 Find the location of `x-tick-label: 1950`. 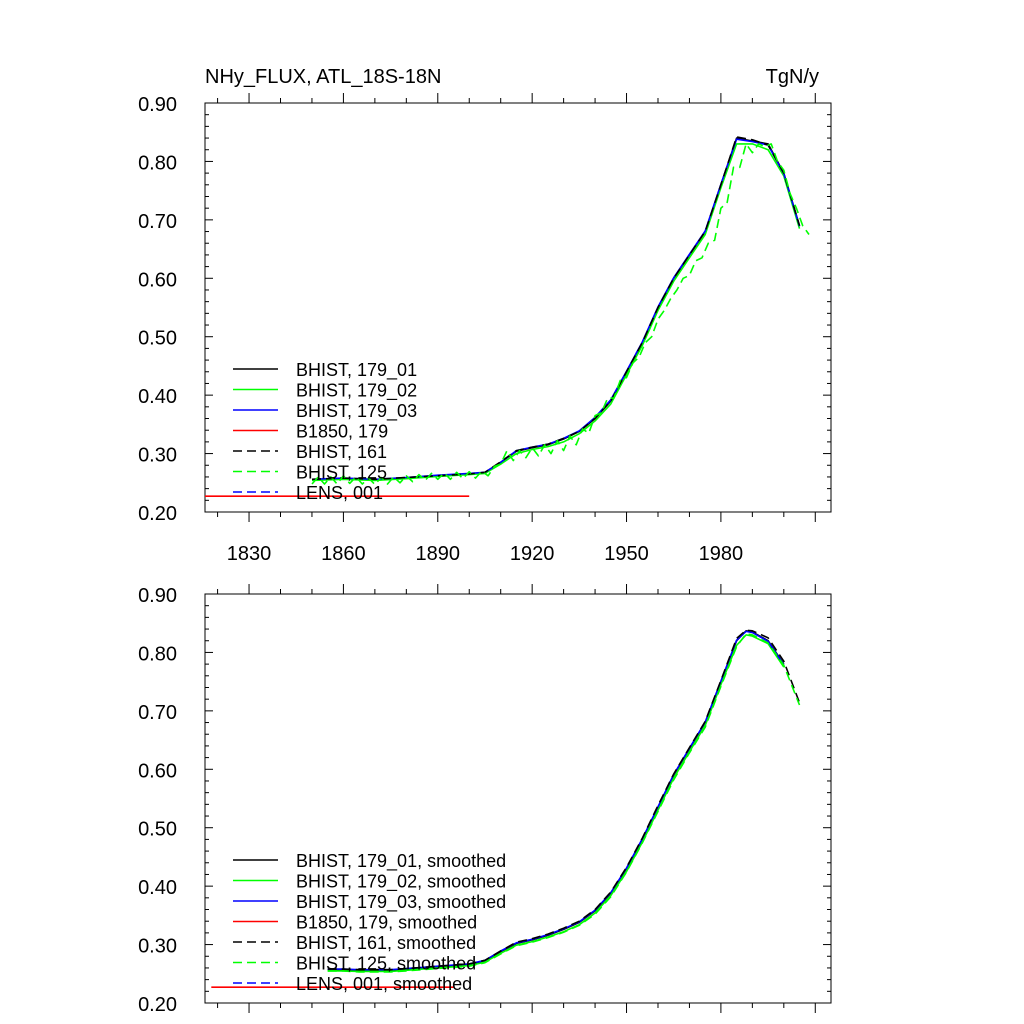

x-tick-label: 1950 is located at coordinates (626, 554).